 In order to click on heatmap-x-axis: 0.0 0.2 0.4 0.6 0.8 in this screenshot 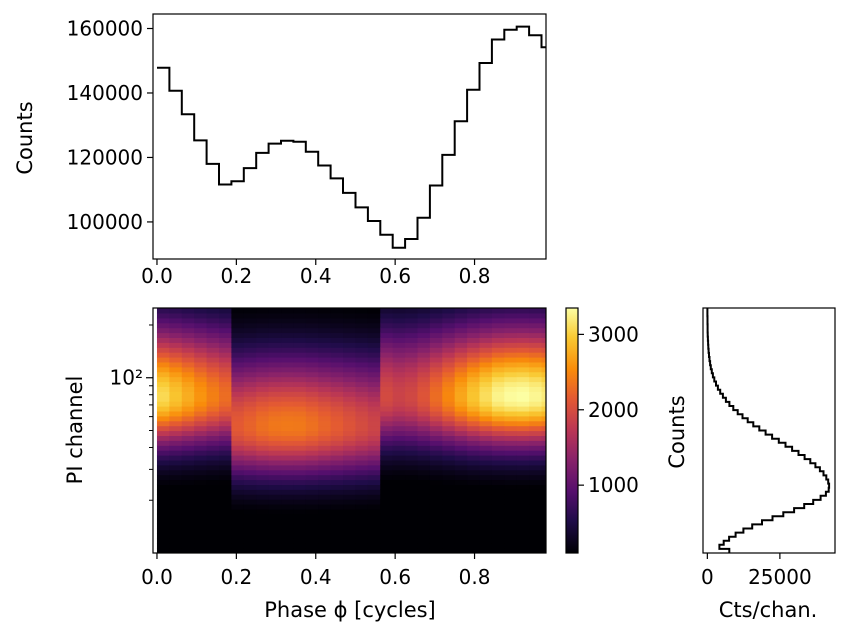, I will do `click(315, 571)`.